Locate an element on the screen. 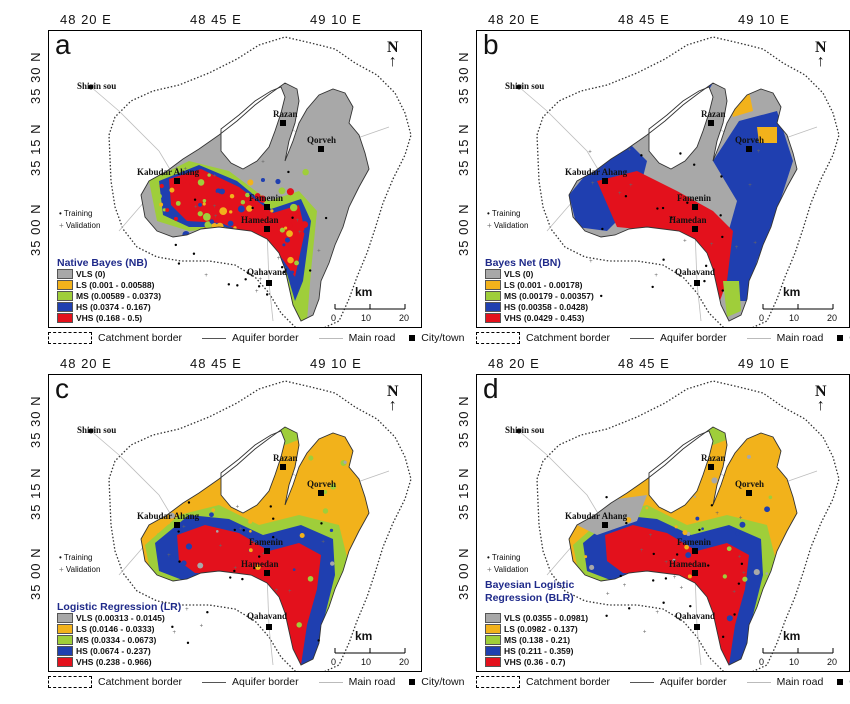 The image size is (850, 704). longitude-label: 48 20 E is located at coordinates (514, 19).